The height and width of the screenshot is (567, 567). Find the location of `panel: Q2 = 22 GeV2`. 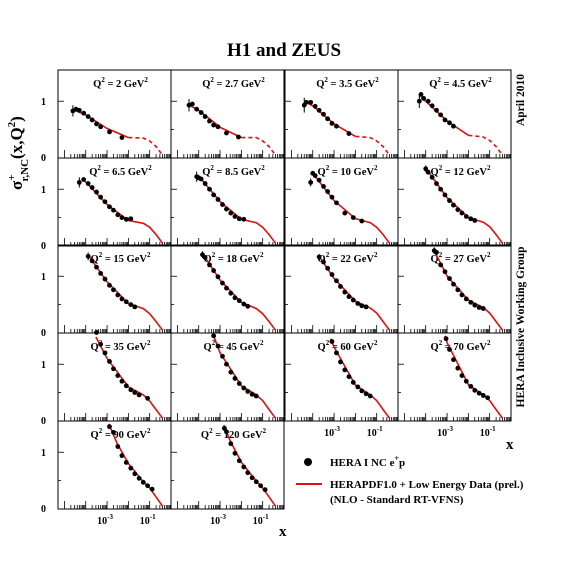

panel: Q2 = 22 GeV2 is located at coordinates (341, 289).